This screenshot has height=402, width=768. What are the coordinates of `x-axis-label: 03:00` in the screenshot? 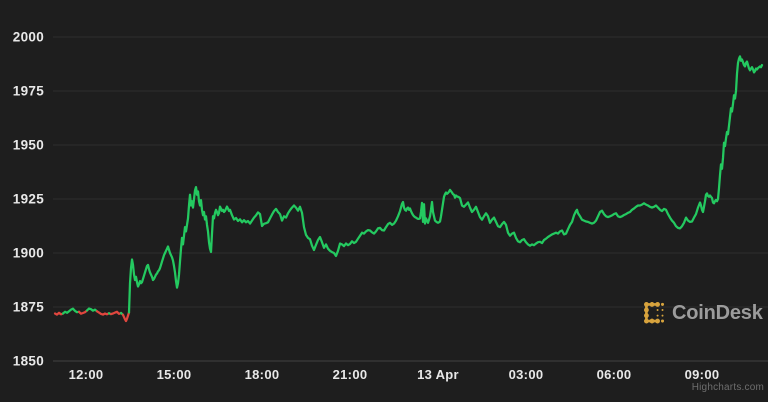 It's located at (526, 374).